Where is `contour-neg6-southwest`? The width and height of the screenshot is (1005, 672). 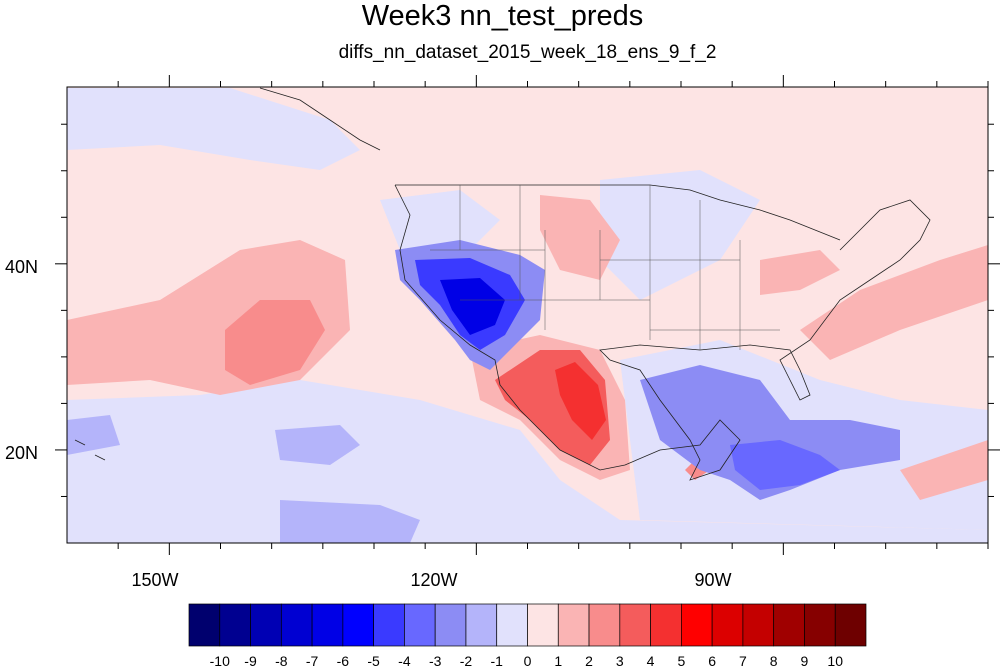
contour-neg6-southwest is located at coordinates (472, 306).